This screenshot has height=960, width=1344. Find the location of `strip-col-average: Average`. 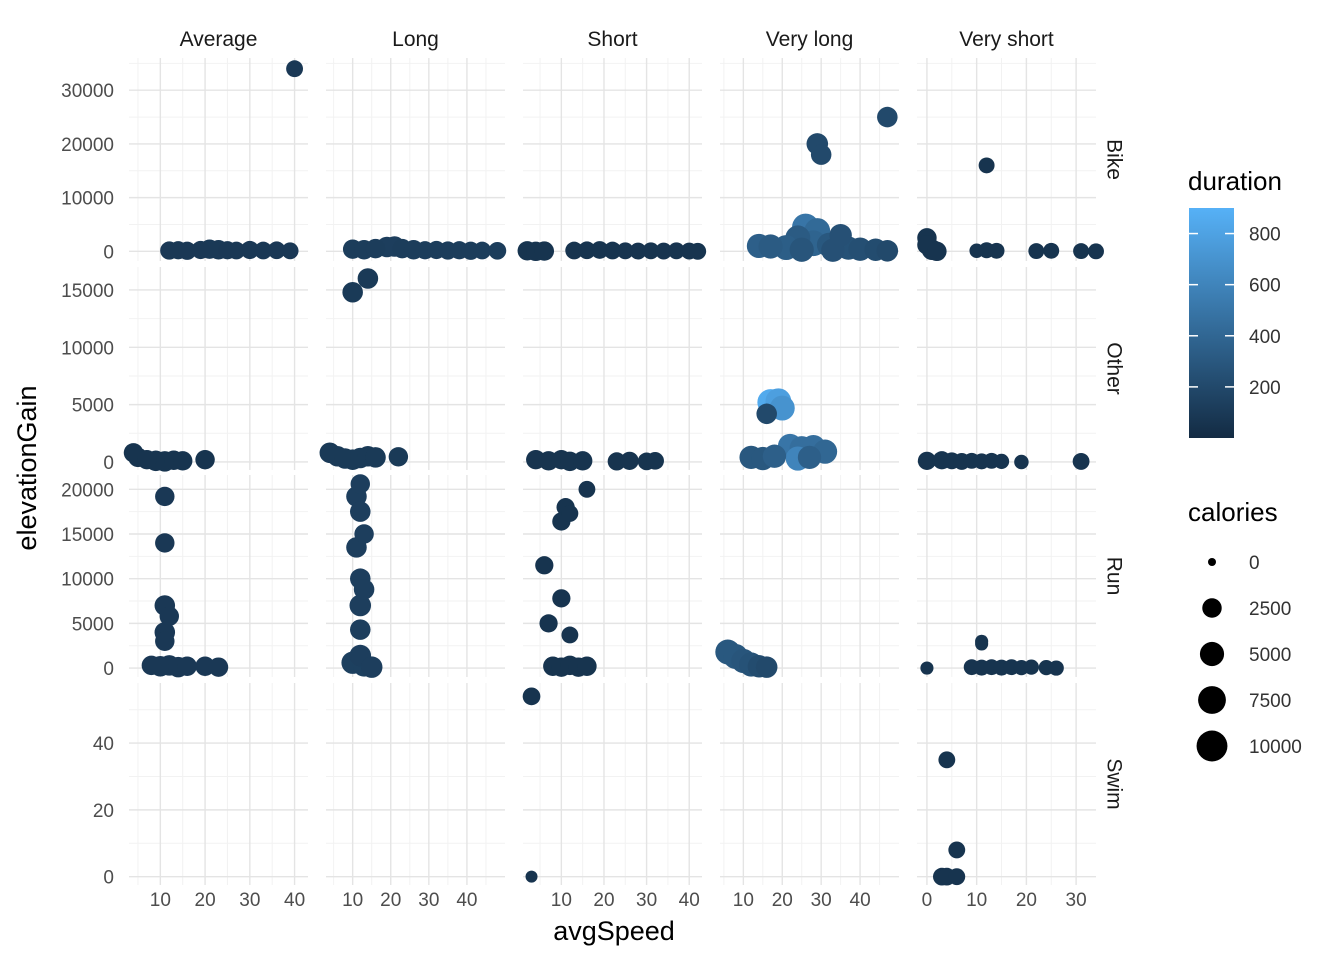

strip-col-average: Average is located at coordinates (219, 39).